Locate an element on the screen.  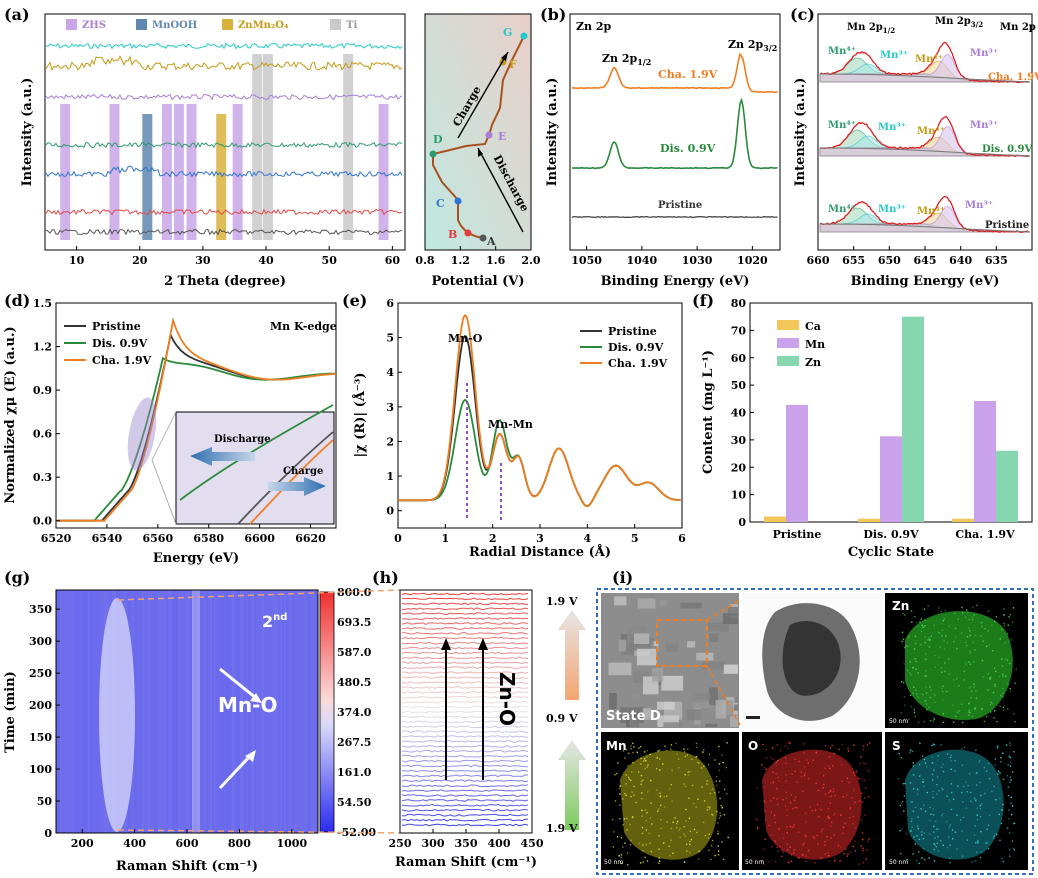
peak-label-c-2: Mn 2p3/2 is located at coordinates (959, 22).